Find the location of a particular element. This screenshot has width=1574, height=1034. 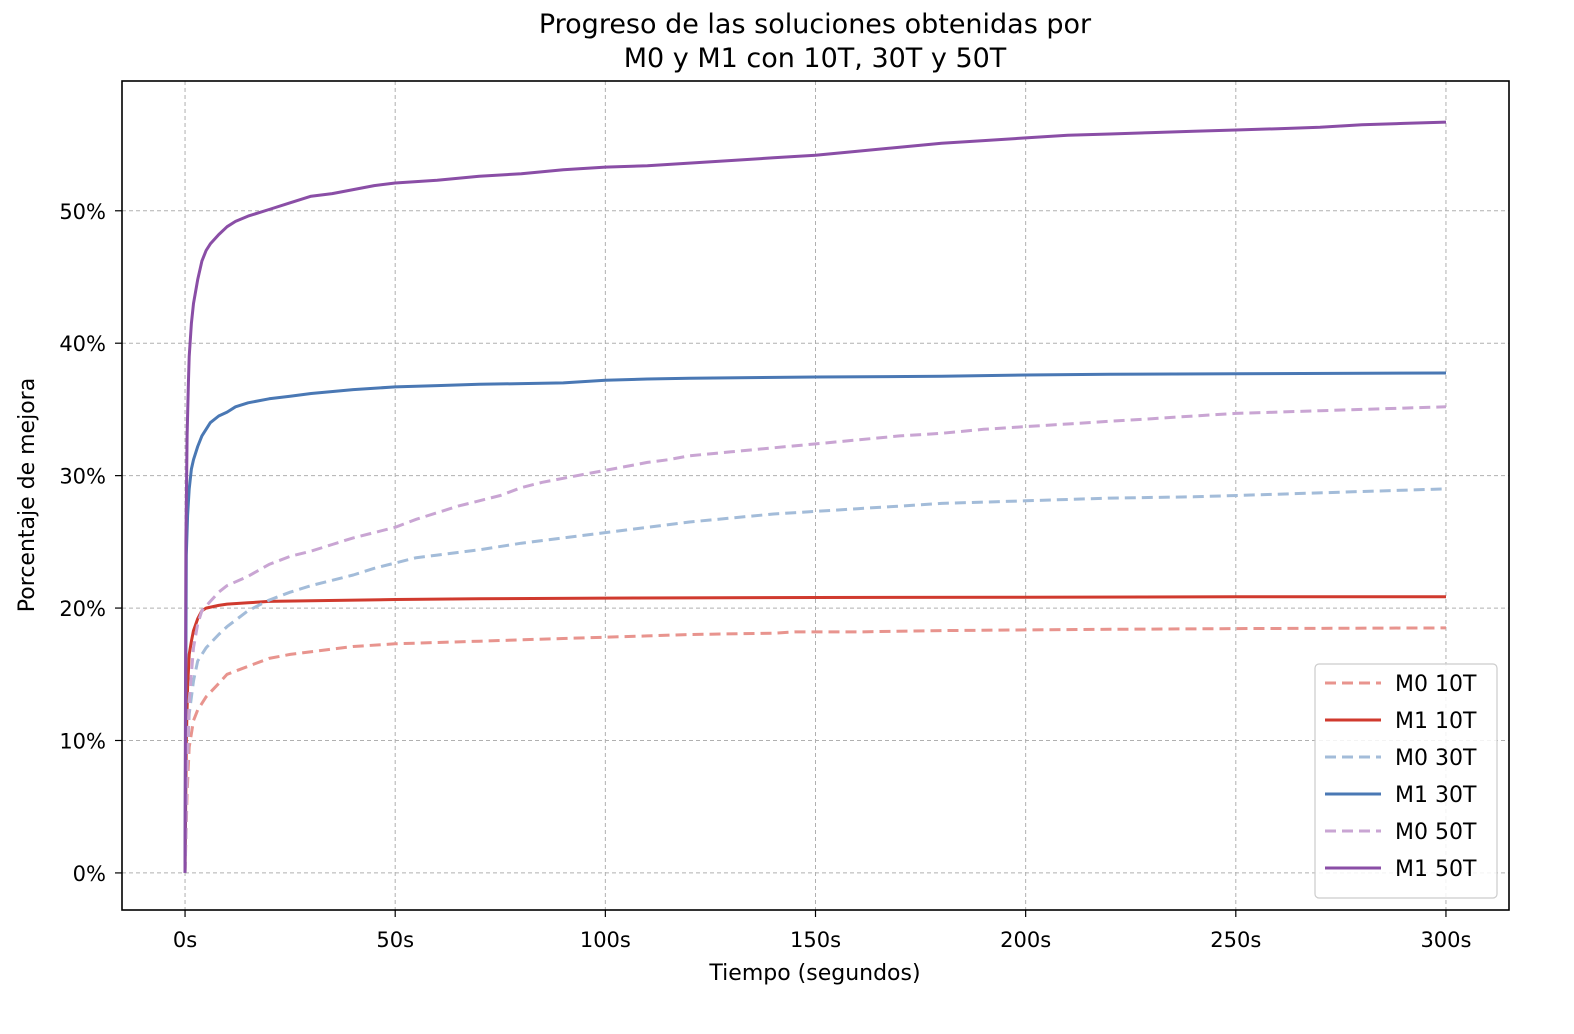

x-tick-label: 0s is located at coordinates (185, 940).